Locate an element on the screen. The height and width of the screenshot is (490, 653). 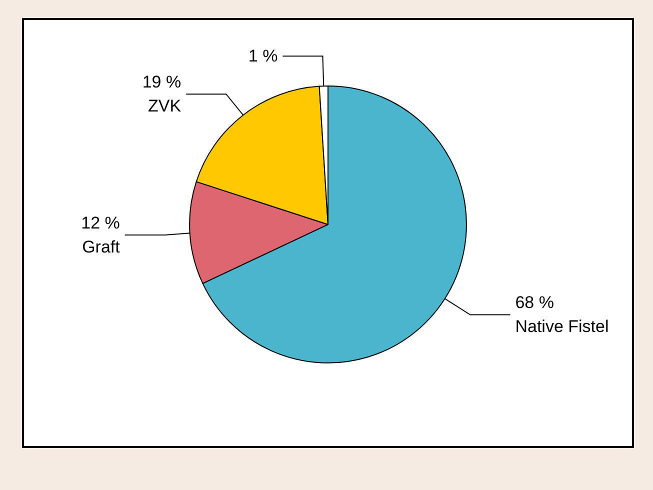
data-label: 1 % is located at coordinates (263, 56).